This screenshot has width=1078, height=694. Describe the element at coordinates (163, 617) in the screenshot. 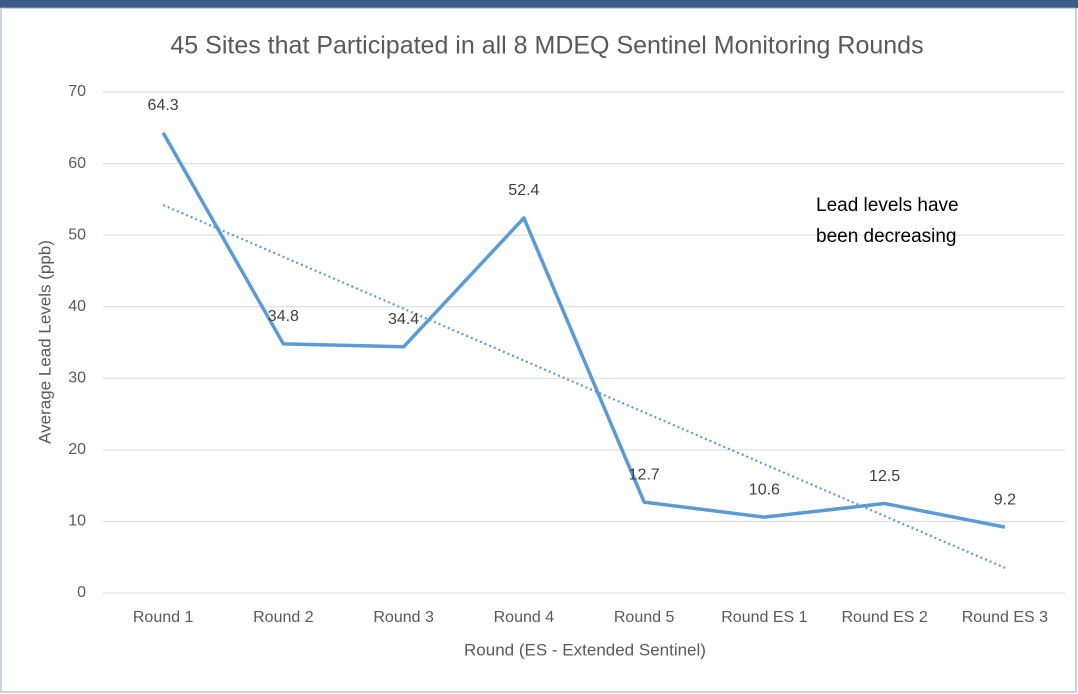

I see `x-tick-label: Round 1` at that location.